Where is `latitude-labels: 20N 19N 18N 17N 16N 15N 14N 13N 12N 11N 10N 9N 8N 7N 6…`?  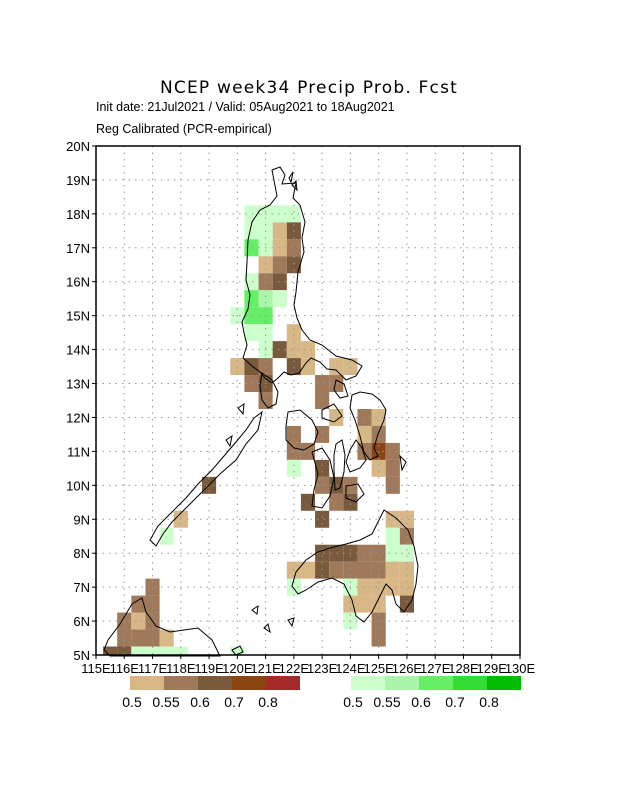
latitude-labels: 20N 19N 18N 17N 16N 15N 14N 13N 12N 11N 10N 9N 8N 7N 6… is located at coordinates (81, 401).